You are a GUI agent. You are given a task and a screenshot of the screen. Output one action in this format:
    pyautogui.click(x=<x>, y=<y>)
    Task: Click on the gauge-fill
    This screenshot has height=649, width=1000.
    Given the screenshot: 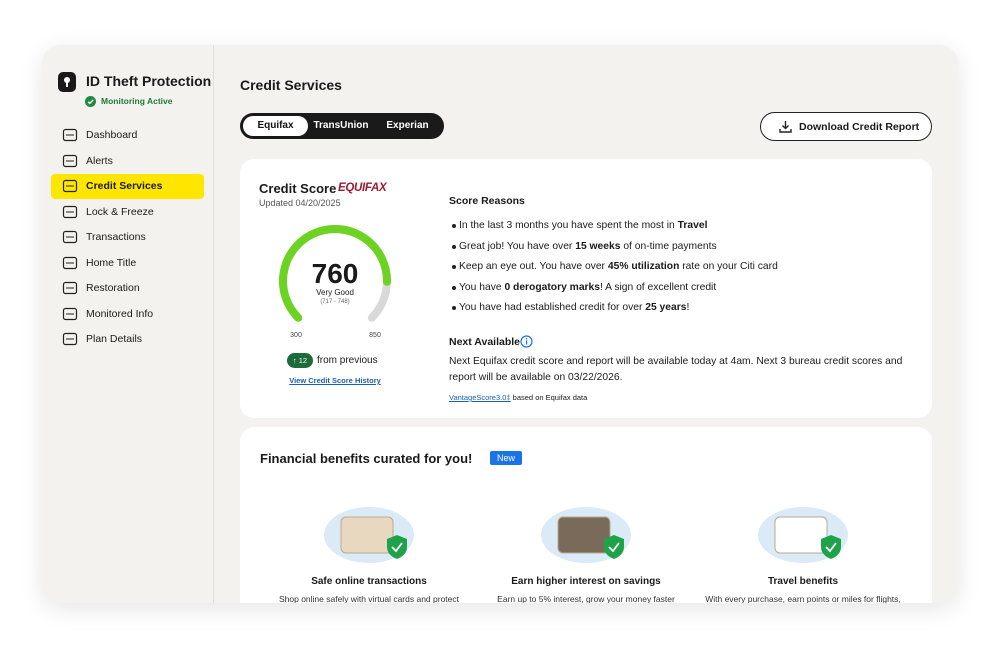 What is the action you would take?
    pyautogui.click(x=335, y=273)
    